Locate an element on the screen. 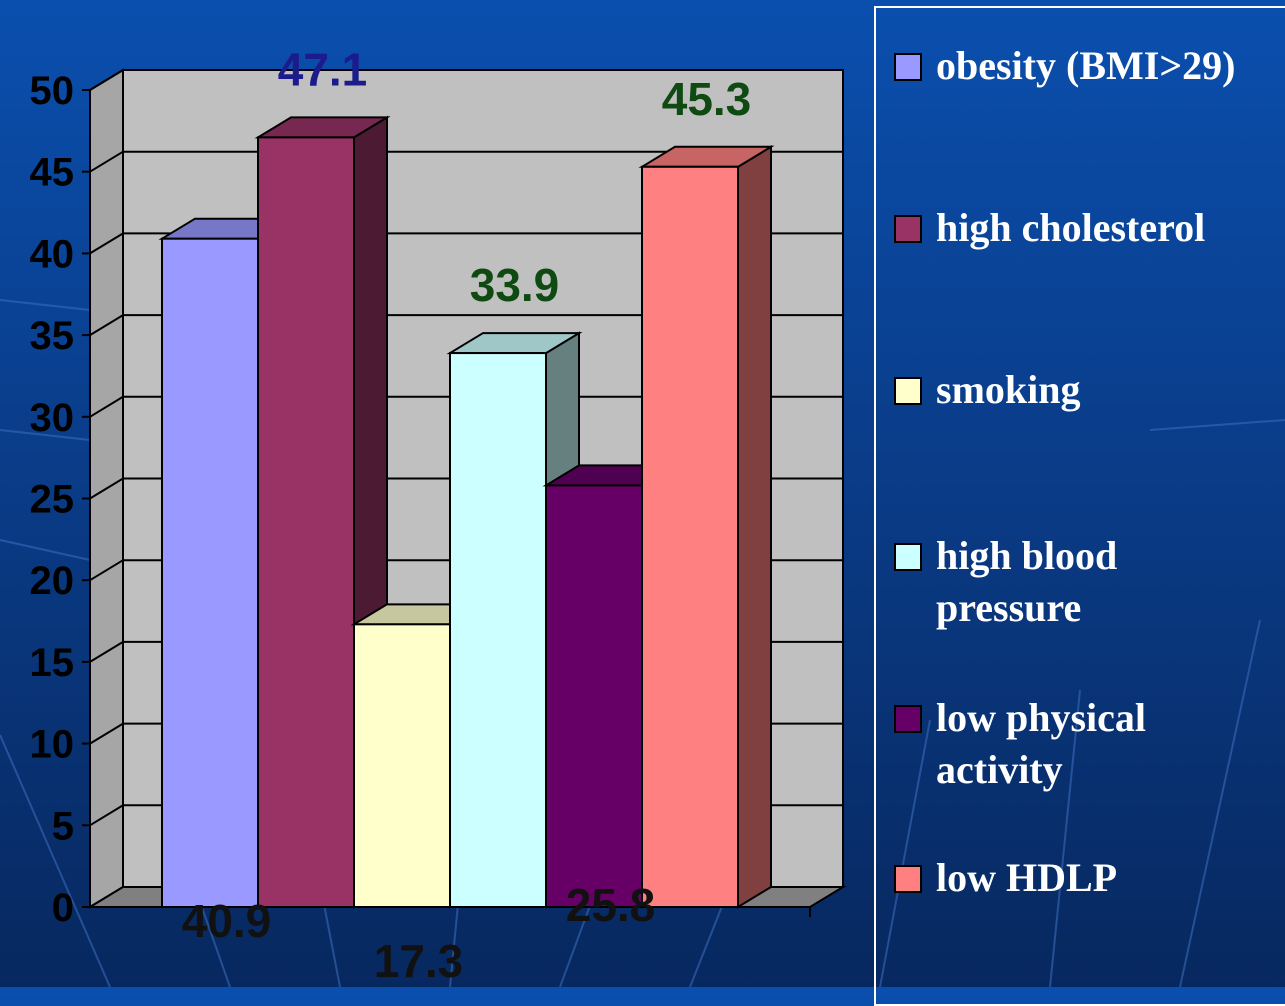  legend-label: high blood pressure is located at coordinates (1027, 581).